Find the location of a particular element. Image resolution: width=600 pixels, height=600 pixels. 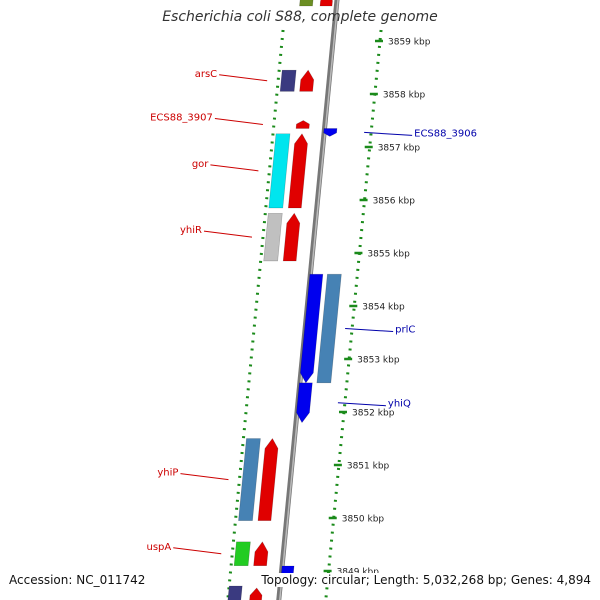

scale-tick-label: 3859 kbp is located at coordinates (409, 43).